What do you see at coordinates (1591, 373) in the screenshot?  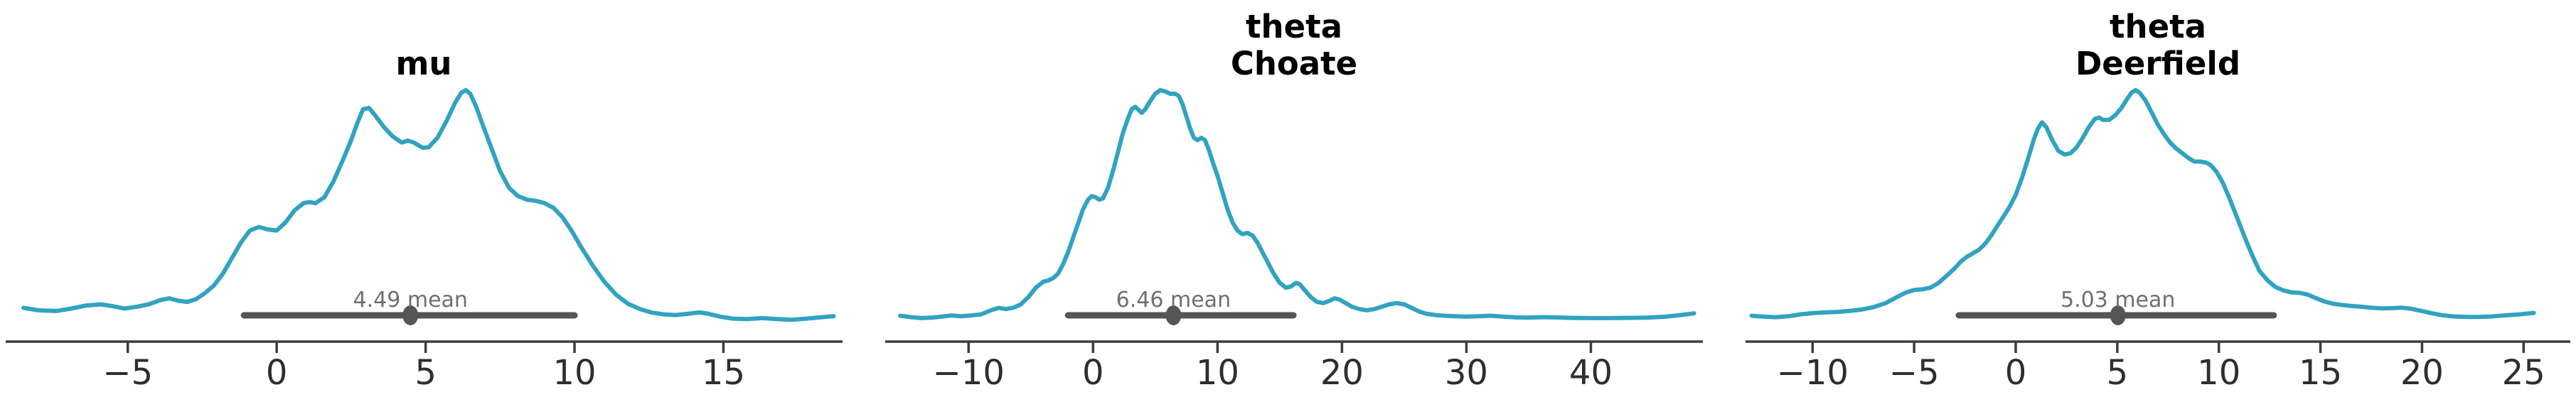 I see `x-axis-tick-label: 40` at bounding box center [1591, 373].